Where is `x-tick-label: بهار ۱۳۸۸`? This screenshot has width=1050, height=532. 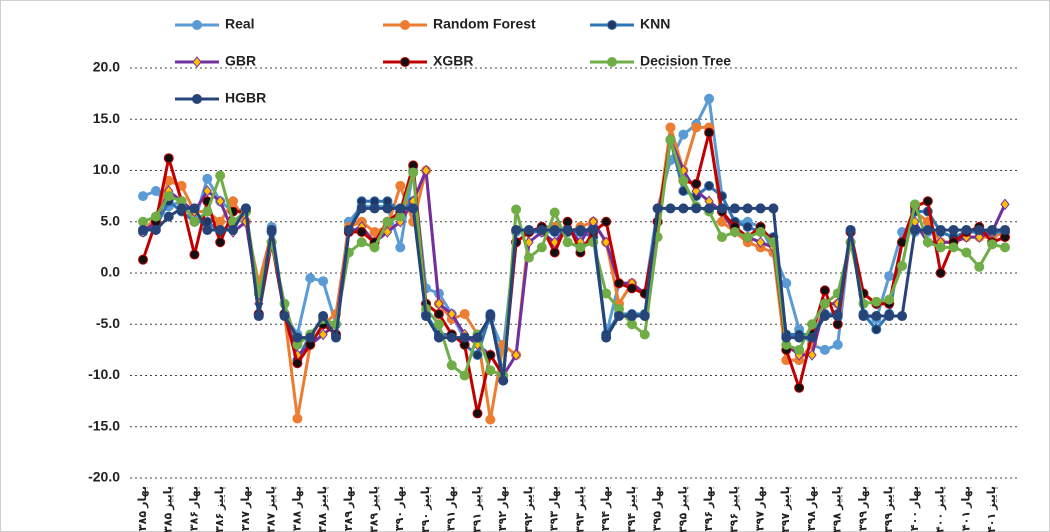
x-tick-label: بهار ۱۳۸۸ is located at coordinates (297, 509).